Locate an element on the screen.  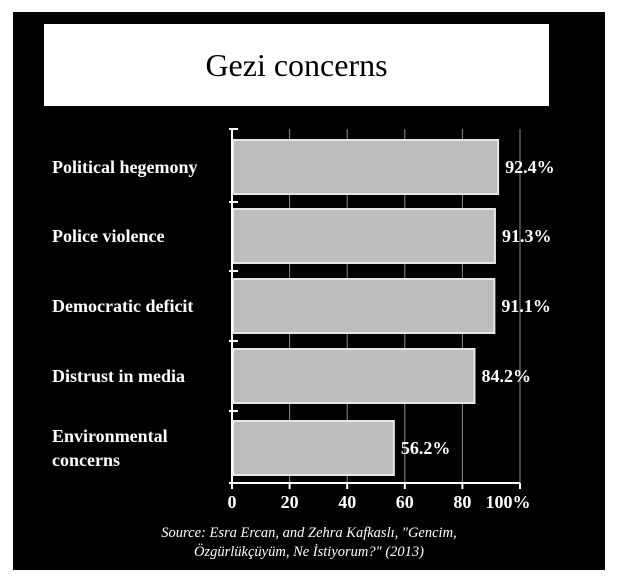
category-label: Democratic deficit is located at coordinates (122, 306).